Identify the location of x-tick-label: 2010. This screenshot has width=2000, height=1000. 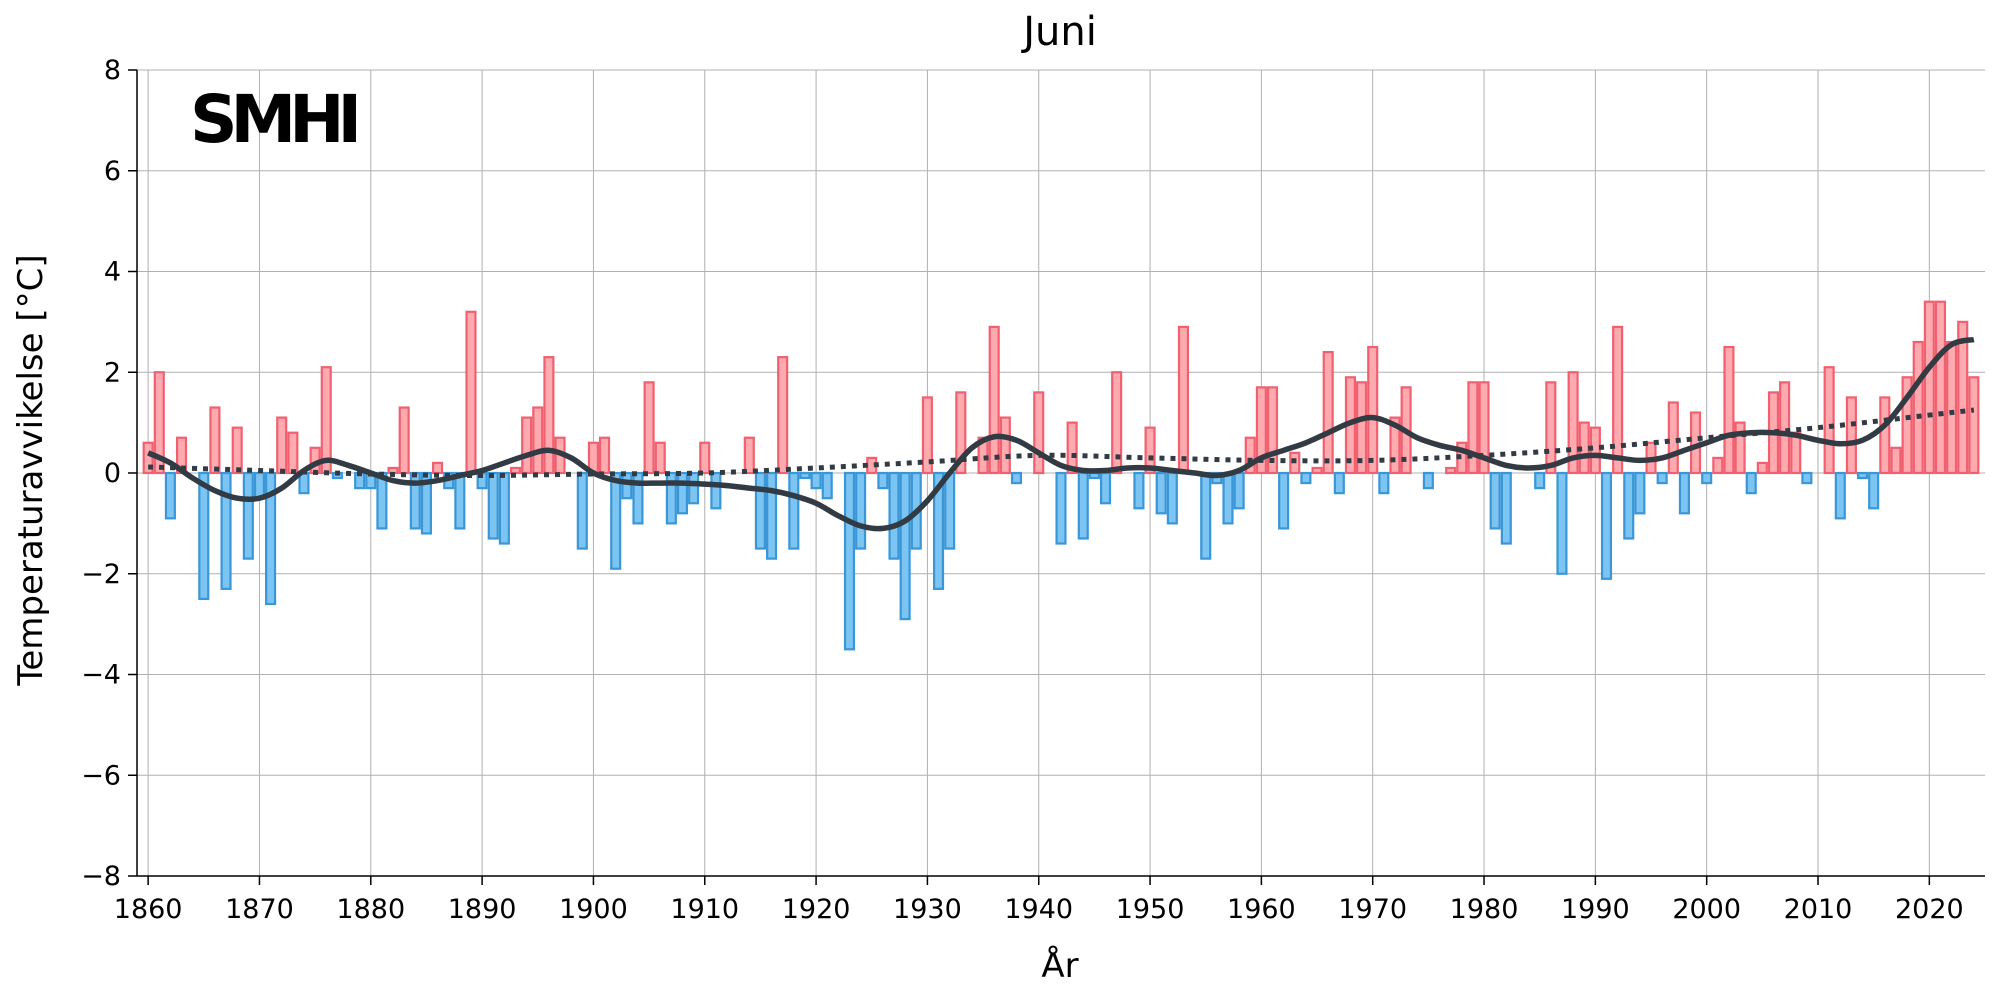
(1818, 909).